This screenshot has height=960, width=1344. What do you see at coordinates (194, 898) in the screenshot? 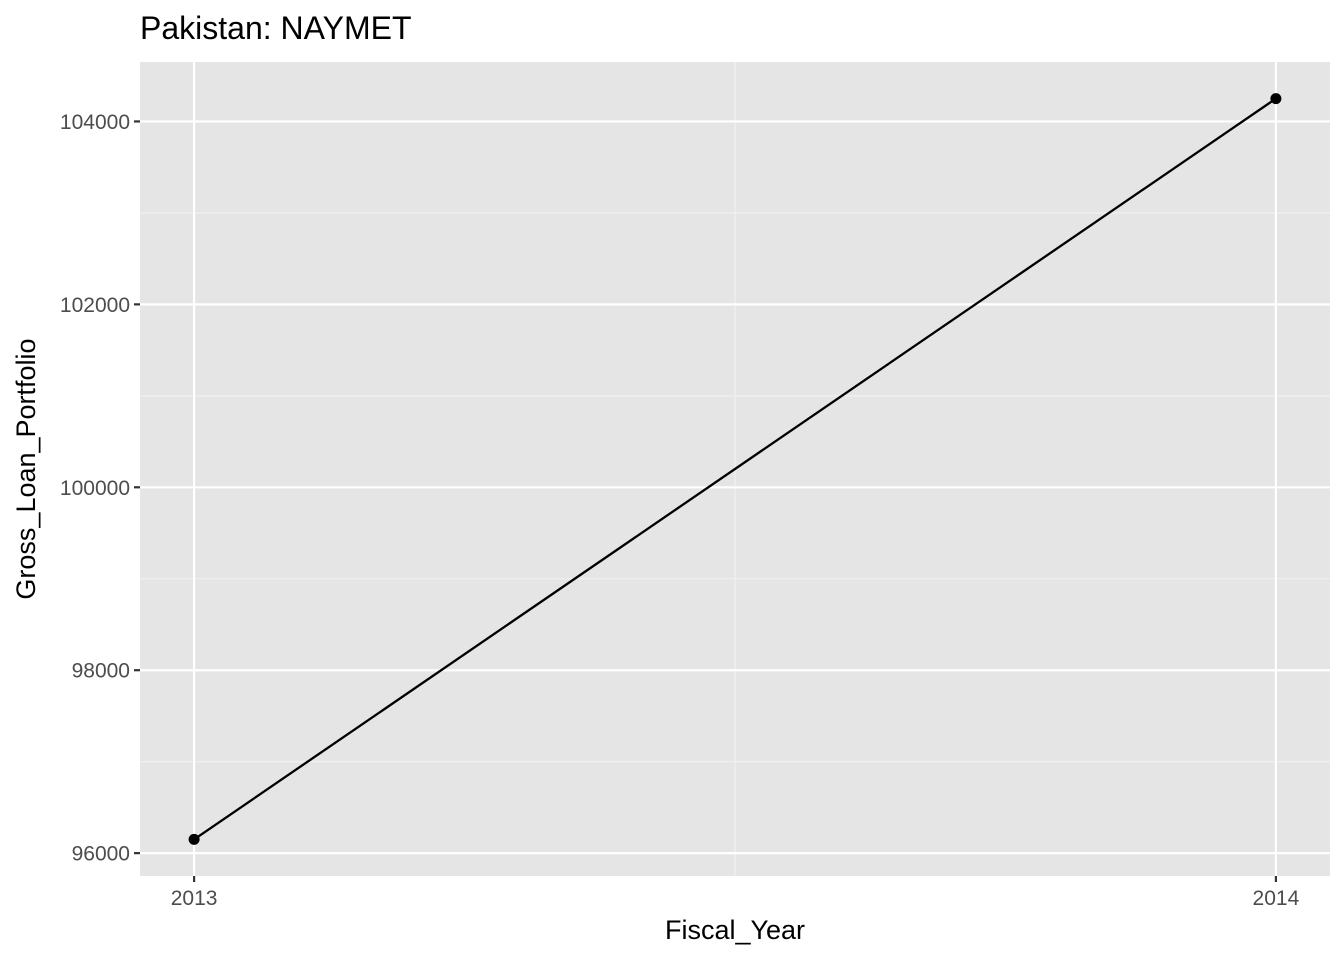
I see `x-tick-label: 2013` at bounding box center [194, 898].